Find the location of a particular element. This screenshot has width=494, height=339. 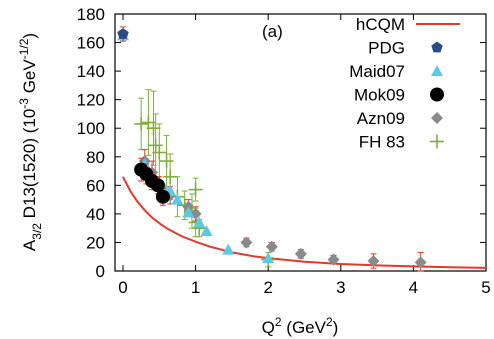

legend-label: PDG is located at coordinates (386, 48).